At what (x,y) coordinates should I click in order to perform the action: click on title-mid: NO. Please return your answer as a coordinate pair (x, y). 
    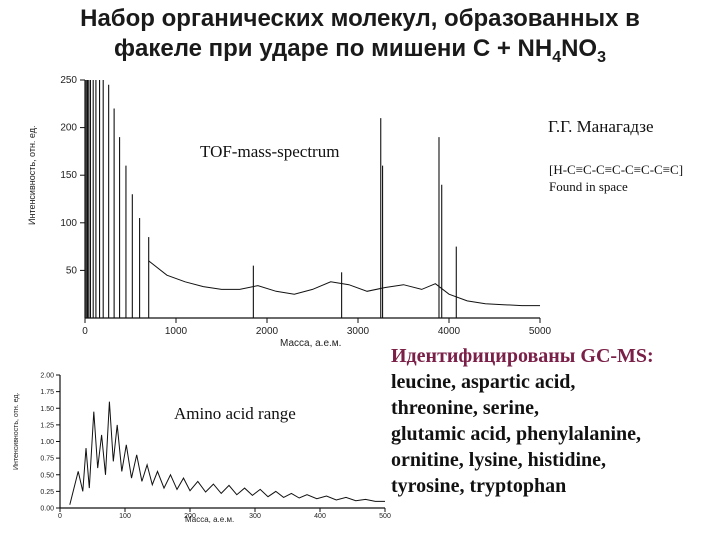
    Looking at the image, I should click on (579, 48).